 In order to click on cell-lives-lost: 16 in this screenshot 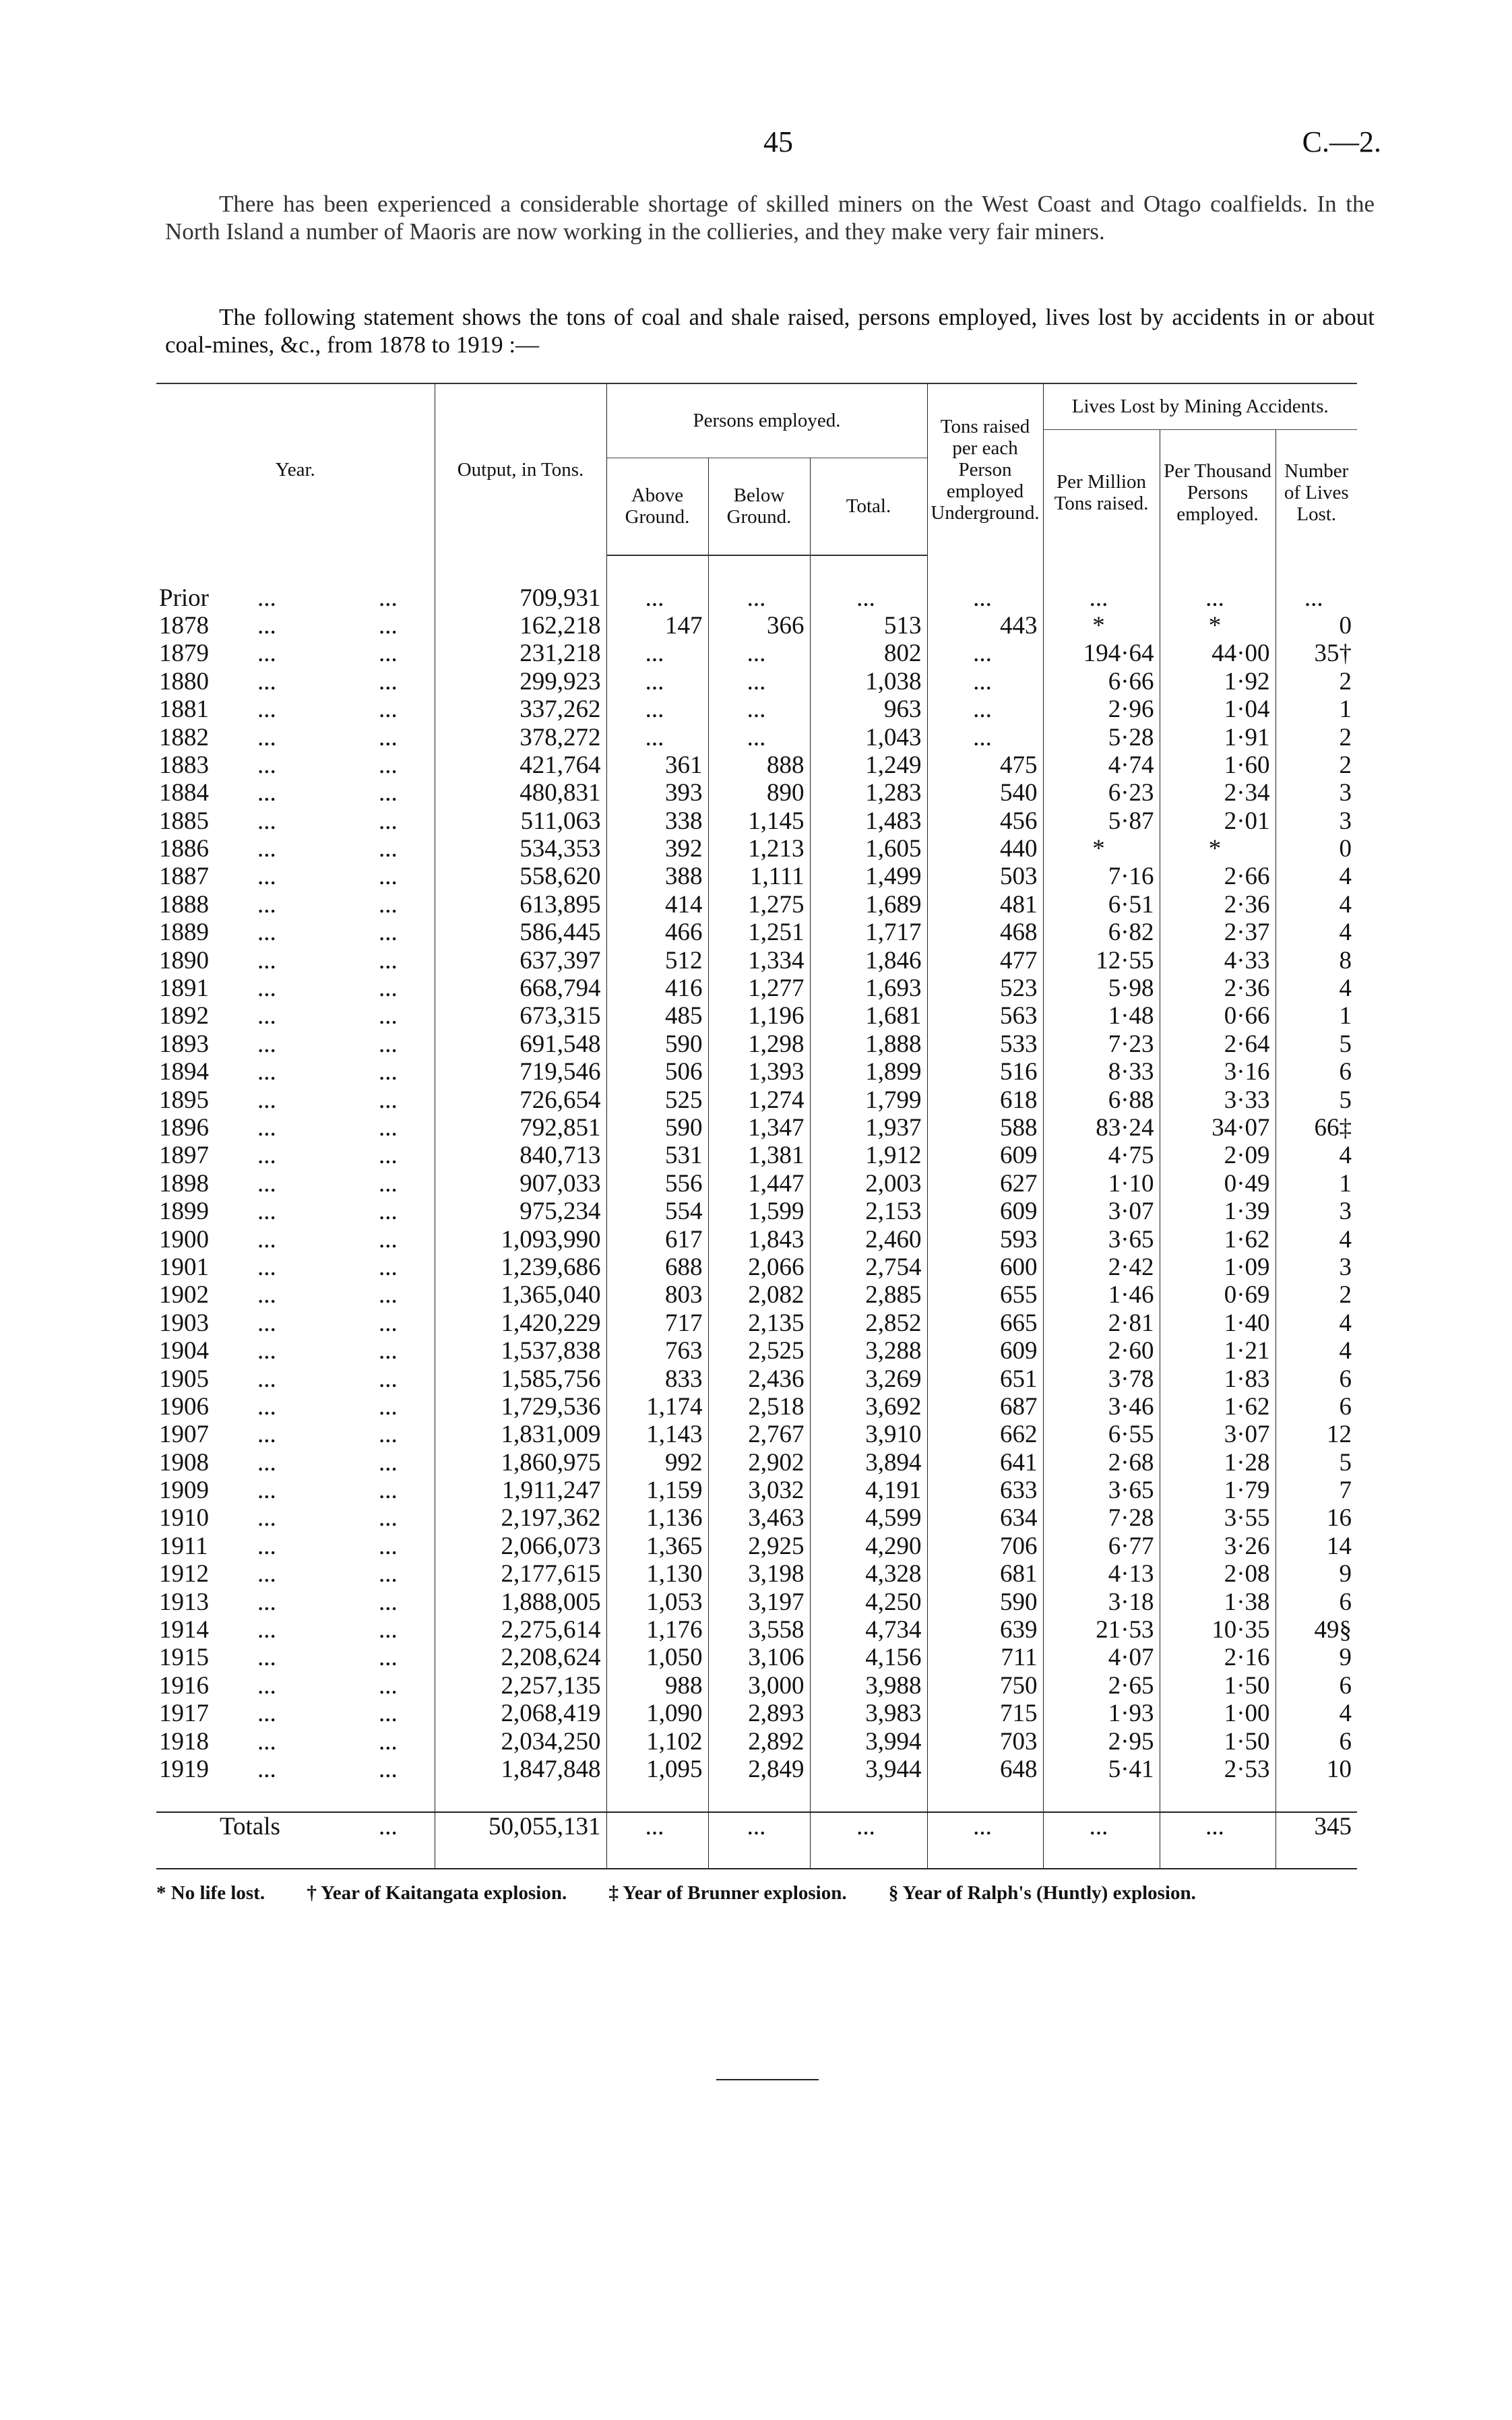, I will do `click(1317, 1518)`.